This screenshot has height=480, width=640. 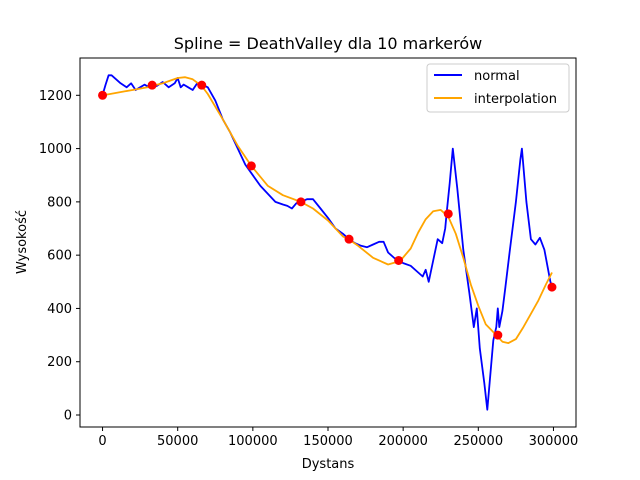 I want to click on y-axis-label: Wysokość, so click(x=22, y=242).